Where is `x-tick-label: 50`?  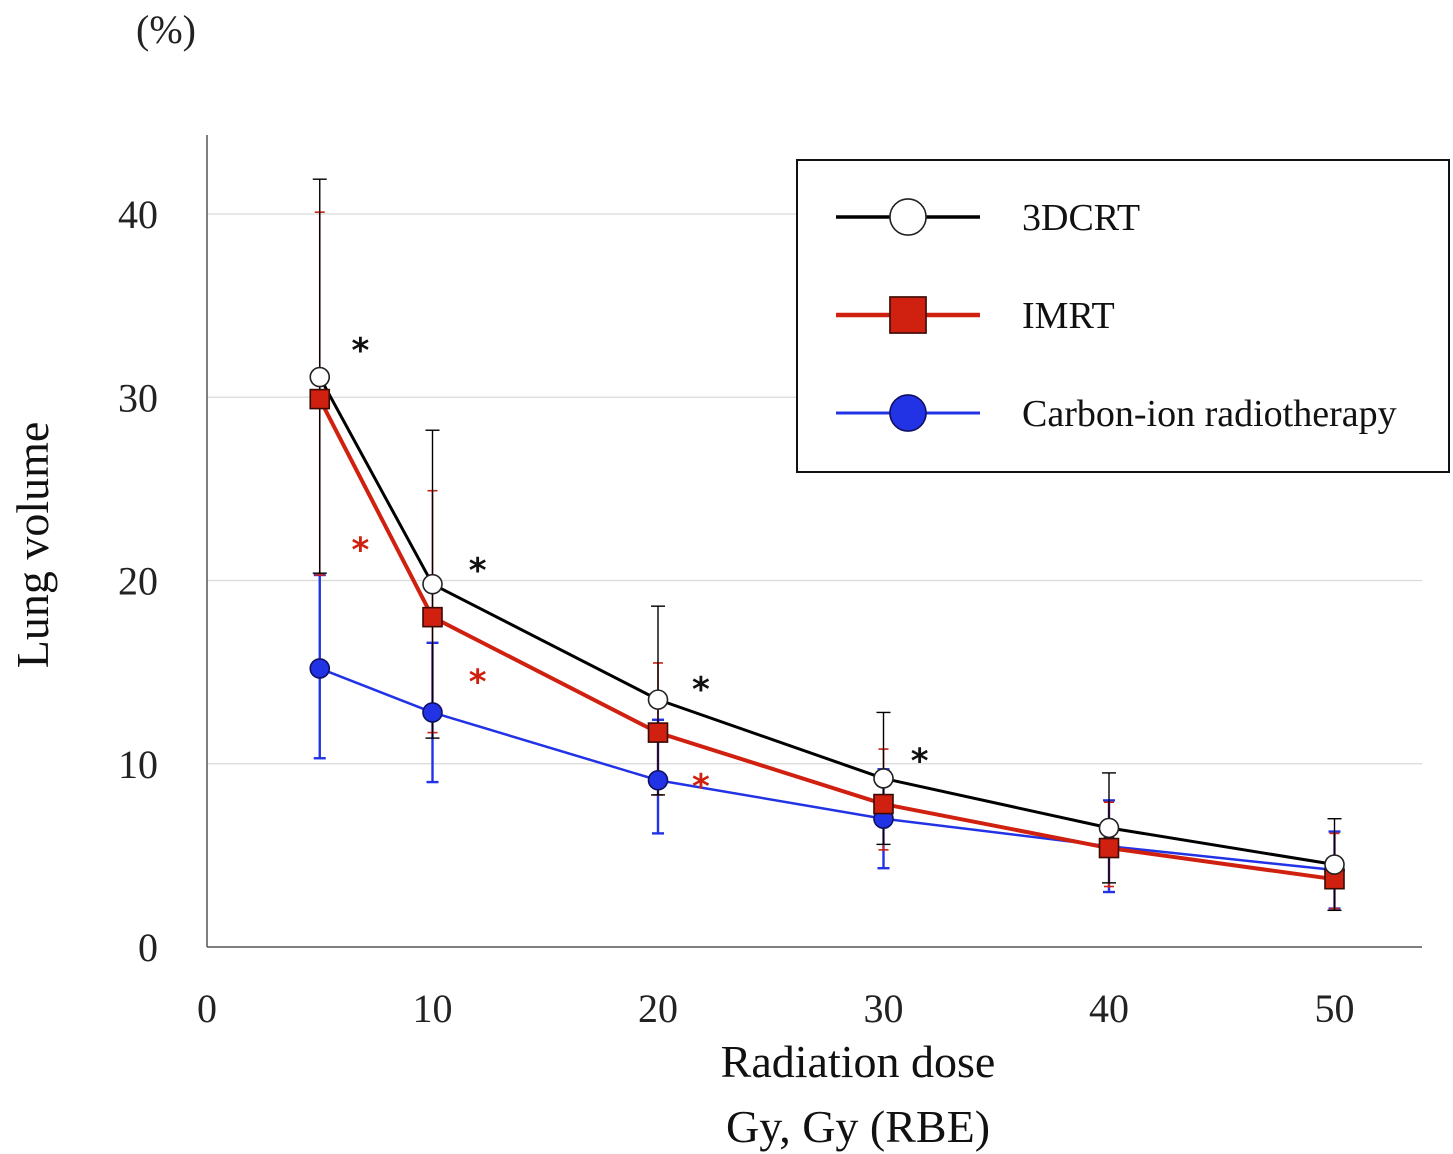
x-tick-label: 50 is located at coordinates (1335, 1008).